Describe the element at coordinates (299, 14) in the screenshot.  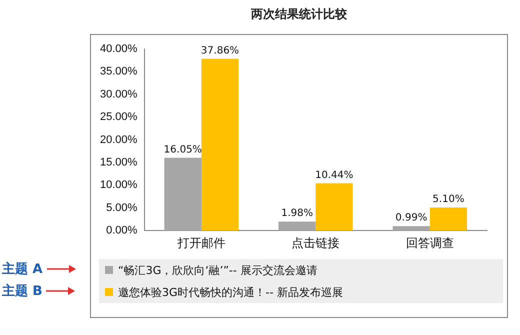
I see `chart-title: 两次结果统计比较` at that location.